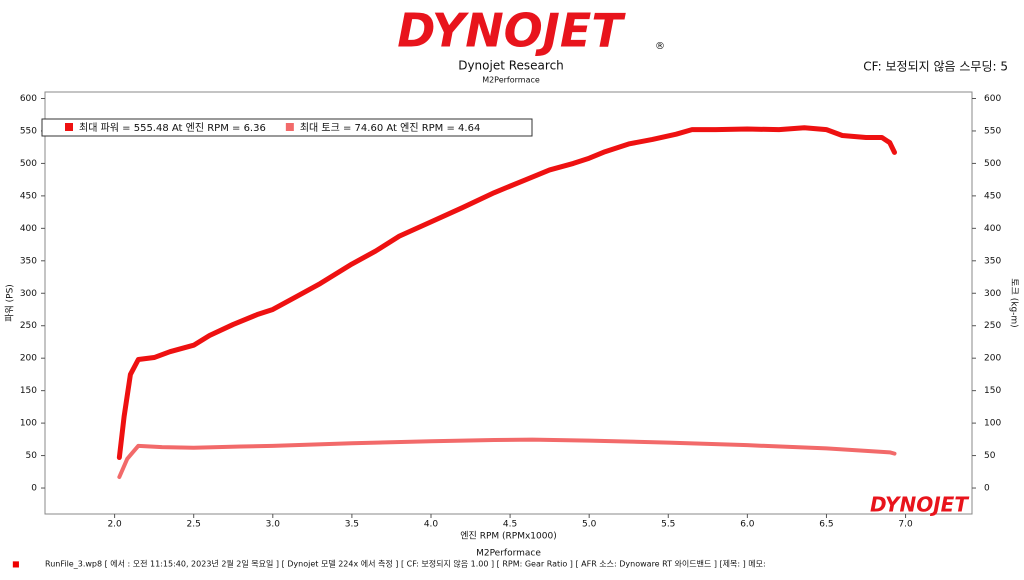 The width and height of the screenshot is (1024, 580). What do you see at coordinates (992, 294) in the screenshot?
I see `y2-tick-label: 300` at bounding box center [992, 294].